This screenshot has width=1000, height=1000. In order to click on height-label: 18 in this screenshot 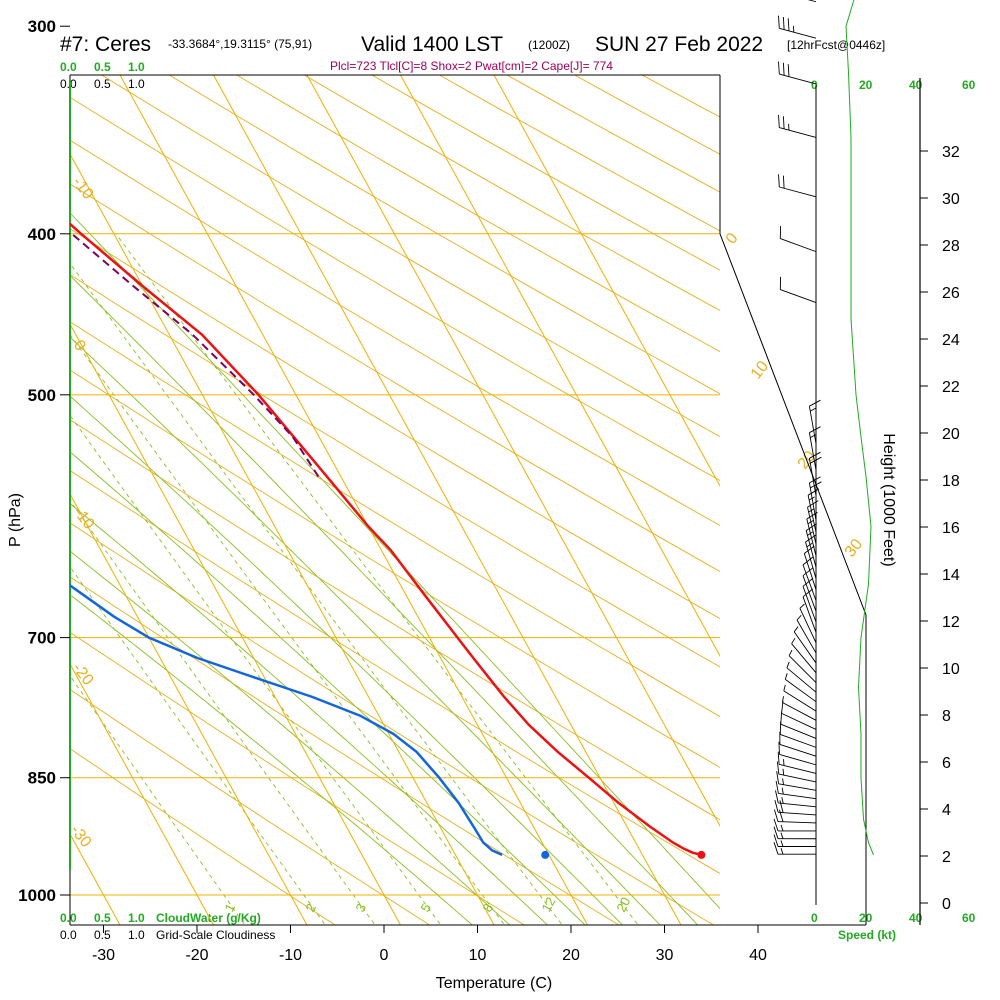, I will do `click(951, 481)`.